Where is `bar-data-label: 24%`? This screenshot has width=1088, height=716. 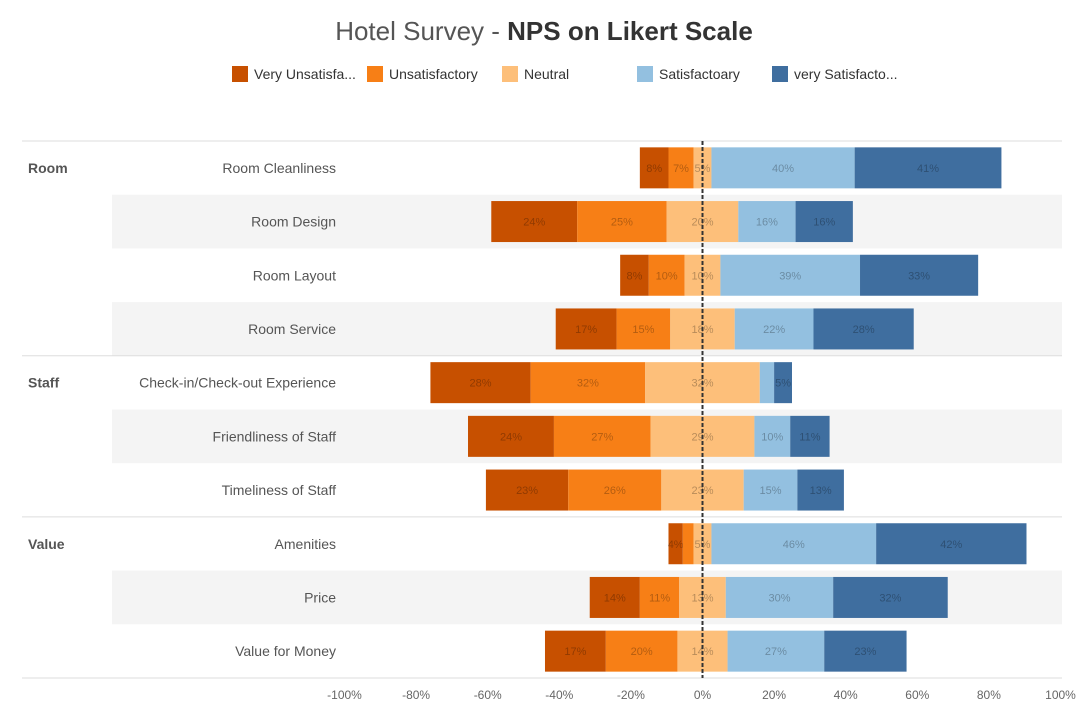
bar-data-label: 24% is located at coordinates (534, 223).